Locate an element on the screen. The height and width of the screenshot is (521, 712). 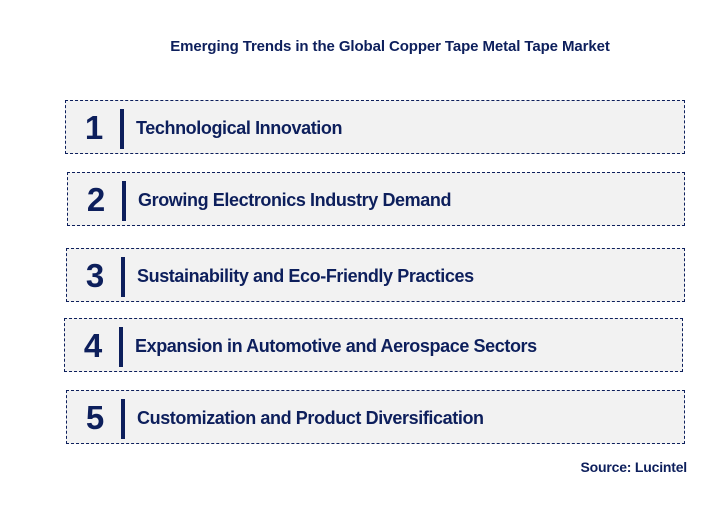
trend-label: Growing Electronics Industry Demand is located at coordinates (295, 200).